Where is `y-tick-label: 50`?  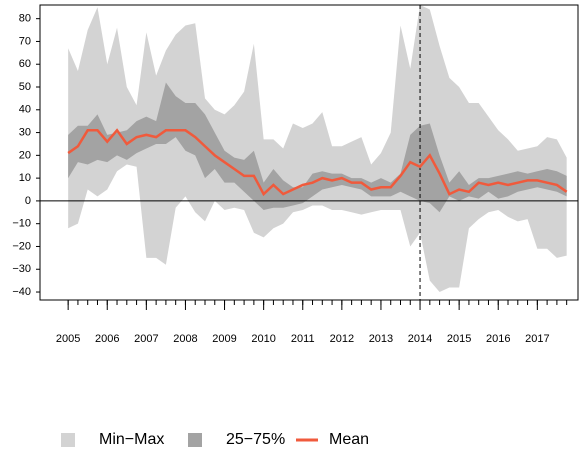 y-tick-label: 50 is located at coordinates (25, 87).